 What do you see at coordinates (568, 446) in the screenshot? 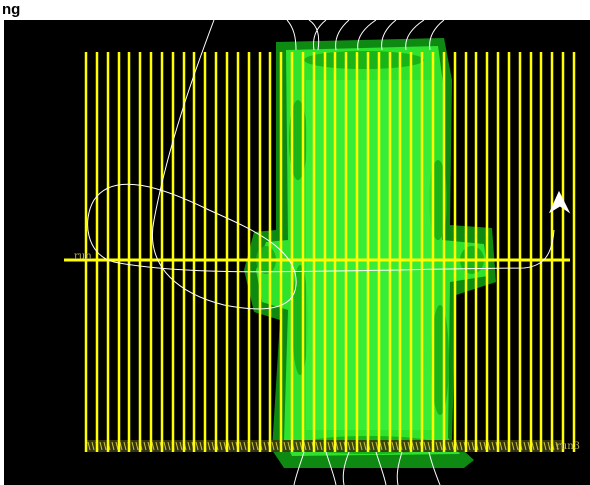
I see `bottom-run-label: run3` at bounding box center [568, 446].